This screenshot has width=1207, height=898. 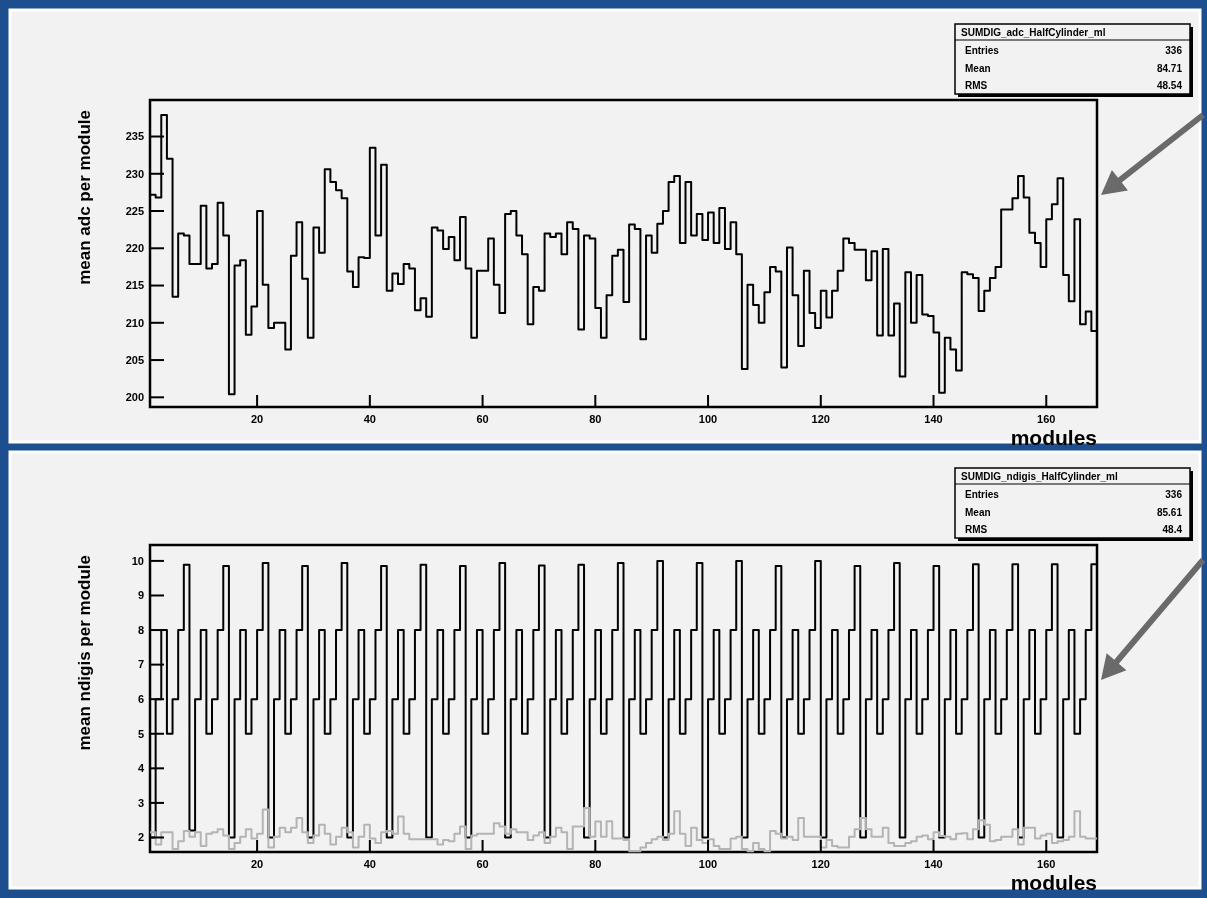 What do you see at coordinates (140, 595) in the screenshot?
I see `y-tick-label: 9` at bounding box center [140, 595].